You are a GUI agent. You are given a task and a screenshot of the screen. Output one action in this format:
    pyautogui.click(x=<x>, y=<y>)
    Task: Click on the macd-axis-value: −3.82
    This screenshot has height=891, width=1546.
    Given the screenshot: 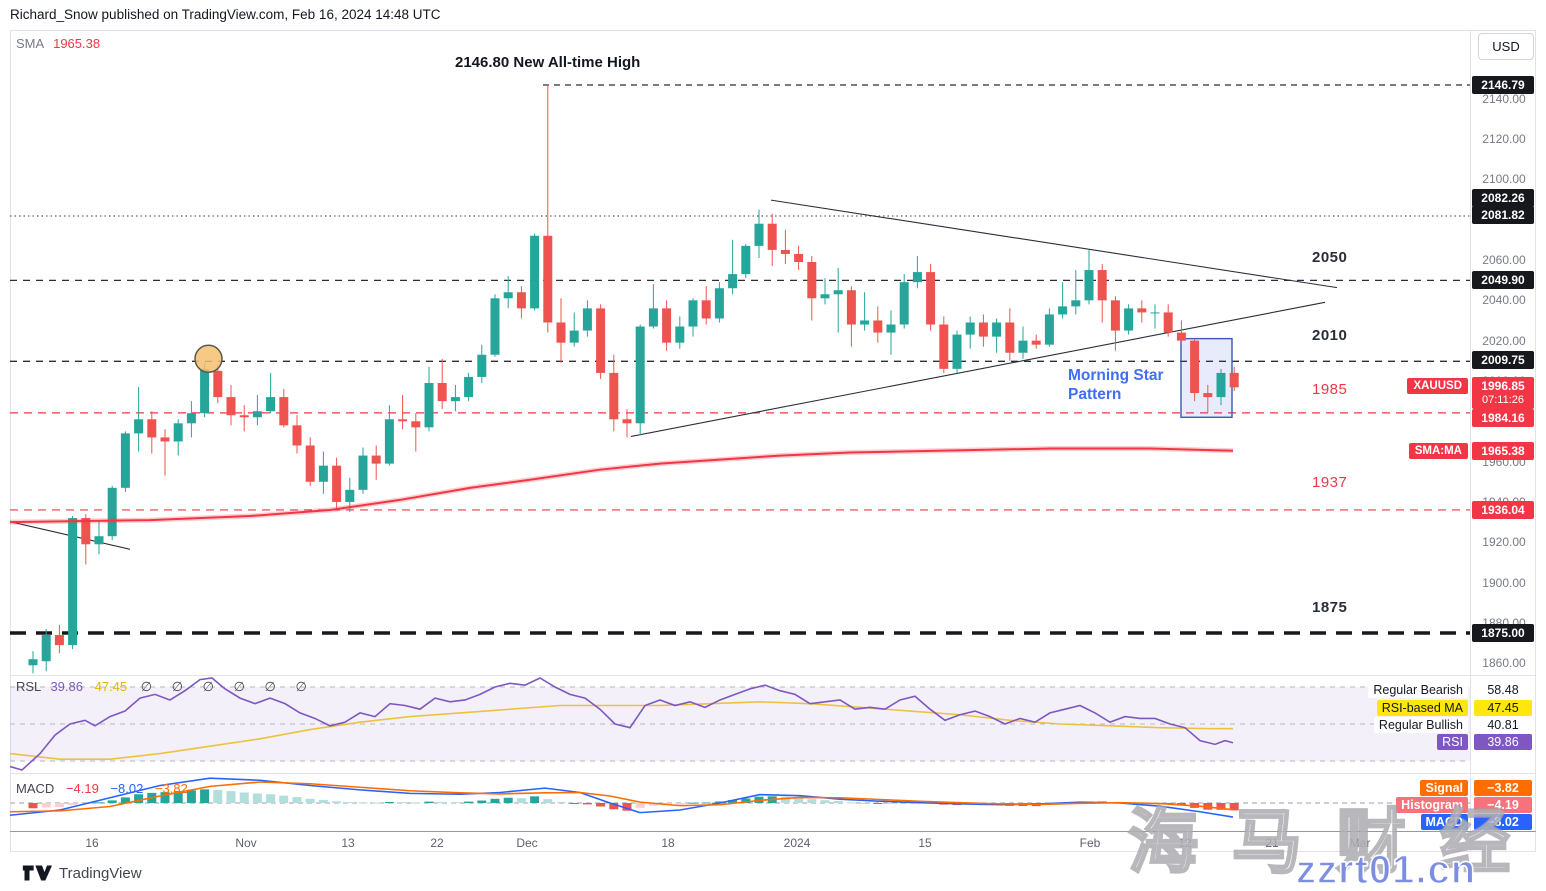 What is the action you would take?
    pyautogui.click(x=1503, y=788)
    